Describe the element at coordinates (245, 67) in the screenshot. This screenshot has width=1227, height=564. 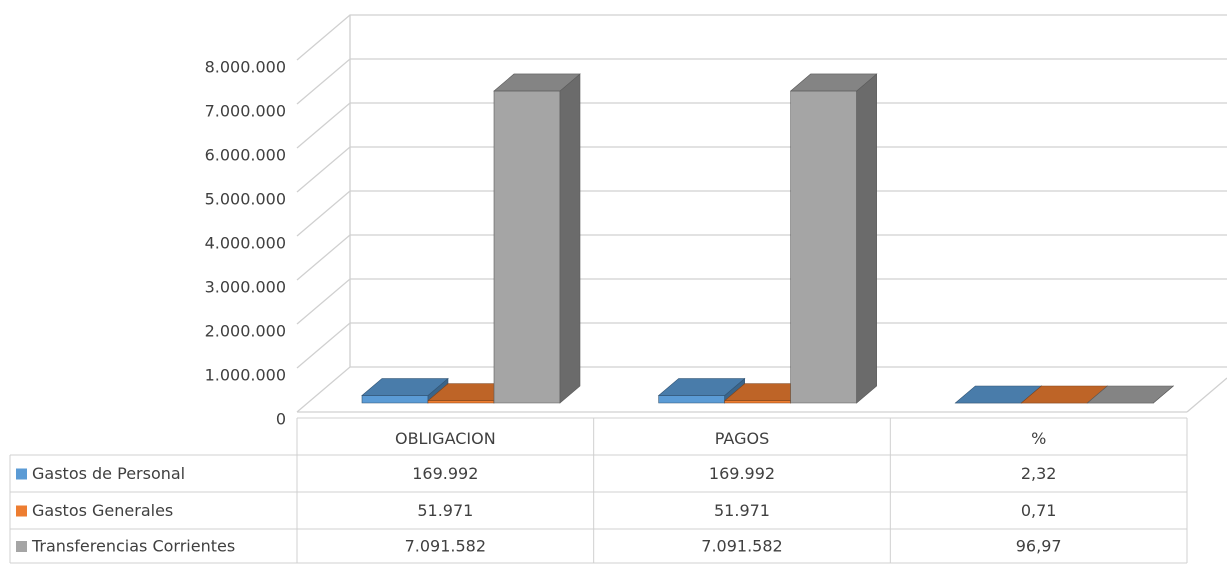
I see `y-tick-label: 8.000.000` at that location.